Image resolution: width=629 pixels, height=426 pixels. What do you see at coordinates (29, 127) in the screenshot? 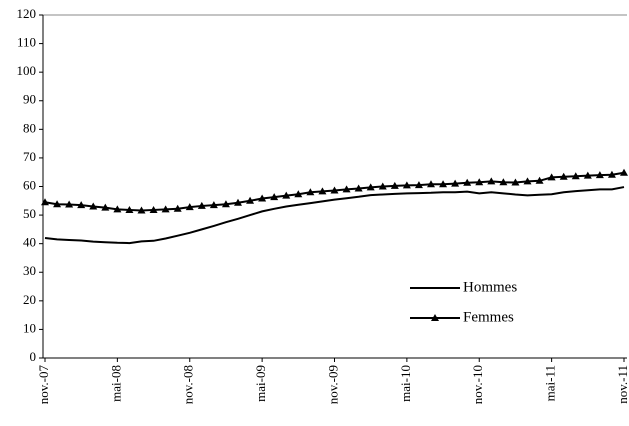
I see `y-tick-label: 80` at bounding box center [29, 127].